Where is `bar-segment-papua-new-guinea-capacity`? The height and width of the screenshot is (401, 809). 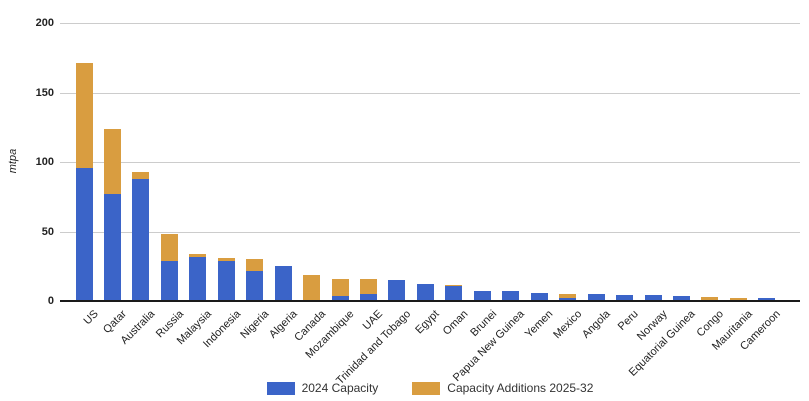
bar-segment-papua-new-guinea-capacity is located at coordinates (511, 296).